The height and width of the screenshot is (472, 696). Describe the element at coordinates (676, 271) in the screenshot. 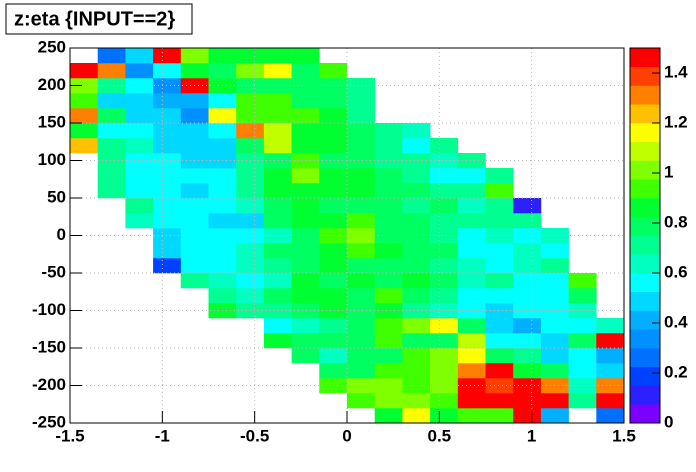

I see `z-tick-label: 0.6` at that location.